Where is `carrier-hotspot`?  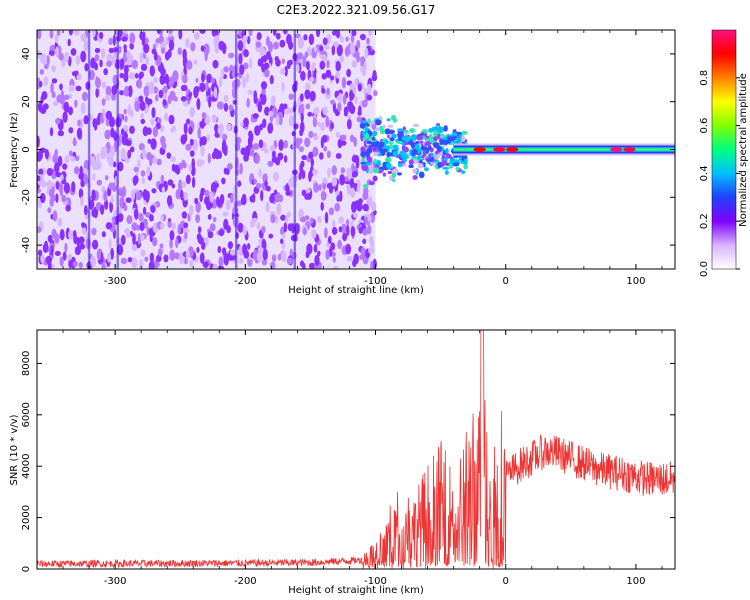
carrier-hotspot is located at coordinates (629, 149).